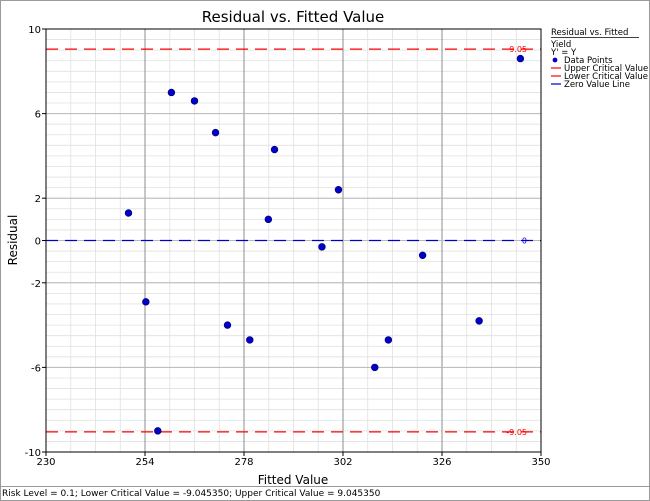 Image resolution: width=650 pixels, height=501 pixels. I want to click on y-tick-label: -2, so click(36, 284).